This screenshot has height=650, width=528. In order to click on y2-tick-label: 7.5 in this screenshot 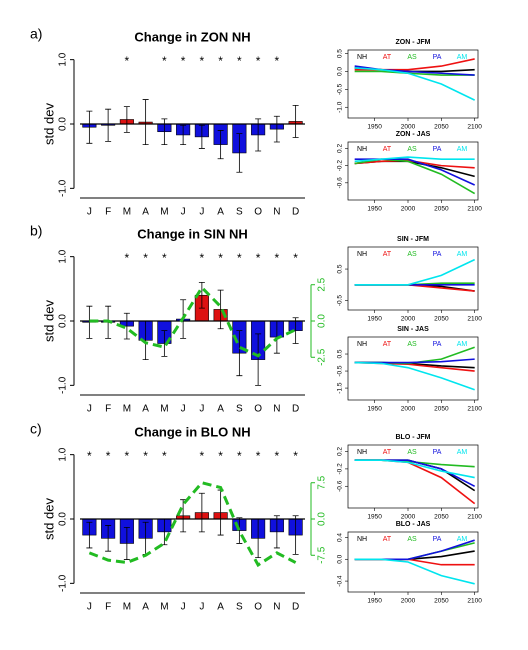, I will do `click(322, 482)`.